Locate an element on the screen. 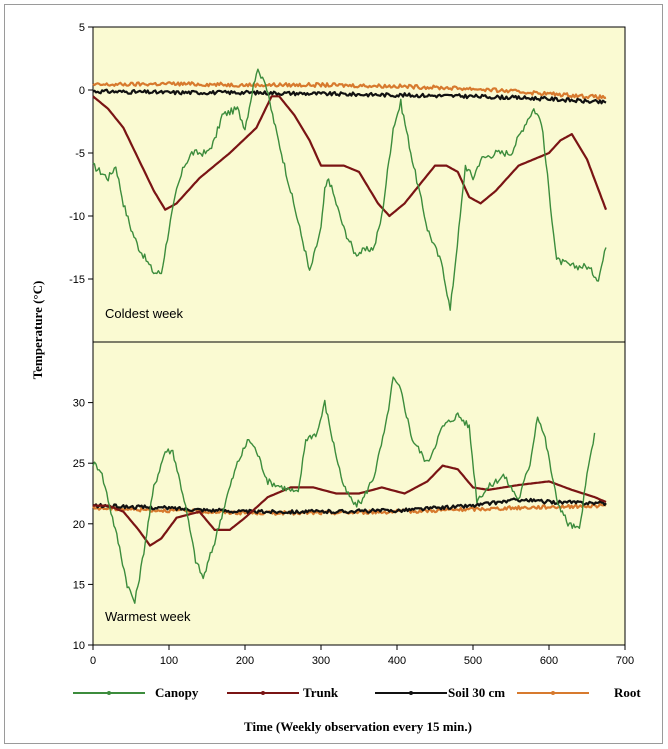  y-tick-label: 5 is located at coordinates (82, 28).